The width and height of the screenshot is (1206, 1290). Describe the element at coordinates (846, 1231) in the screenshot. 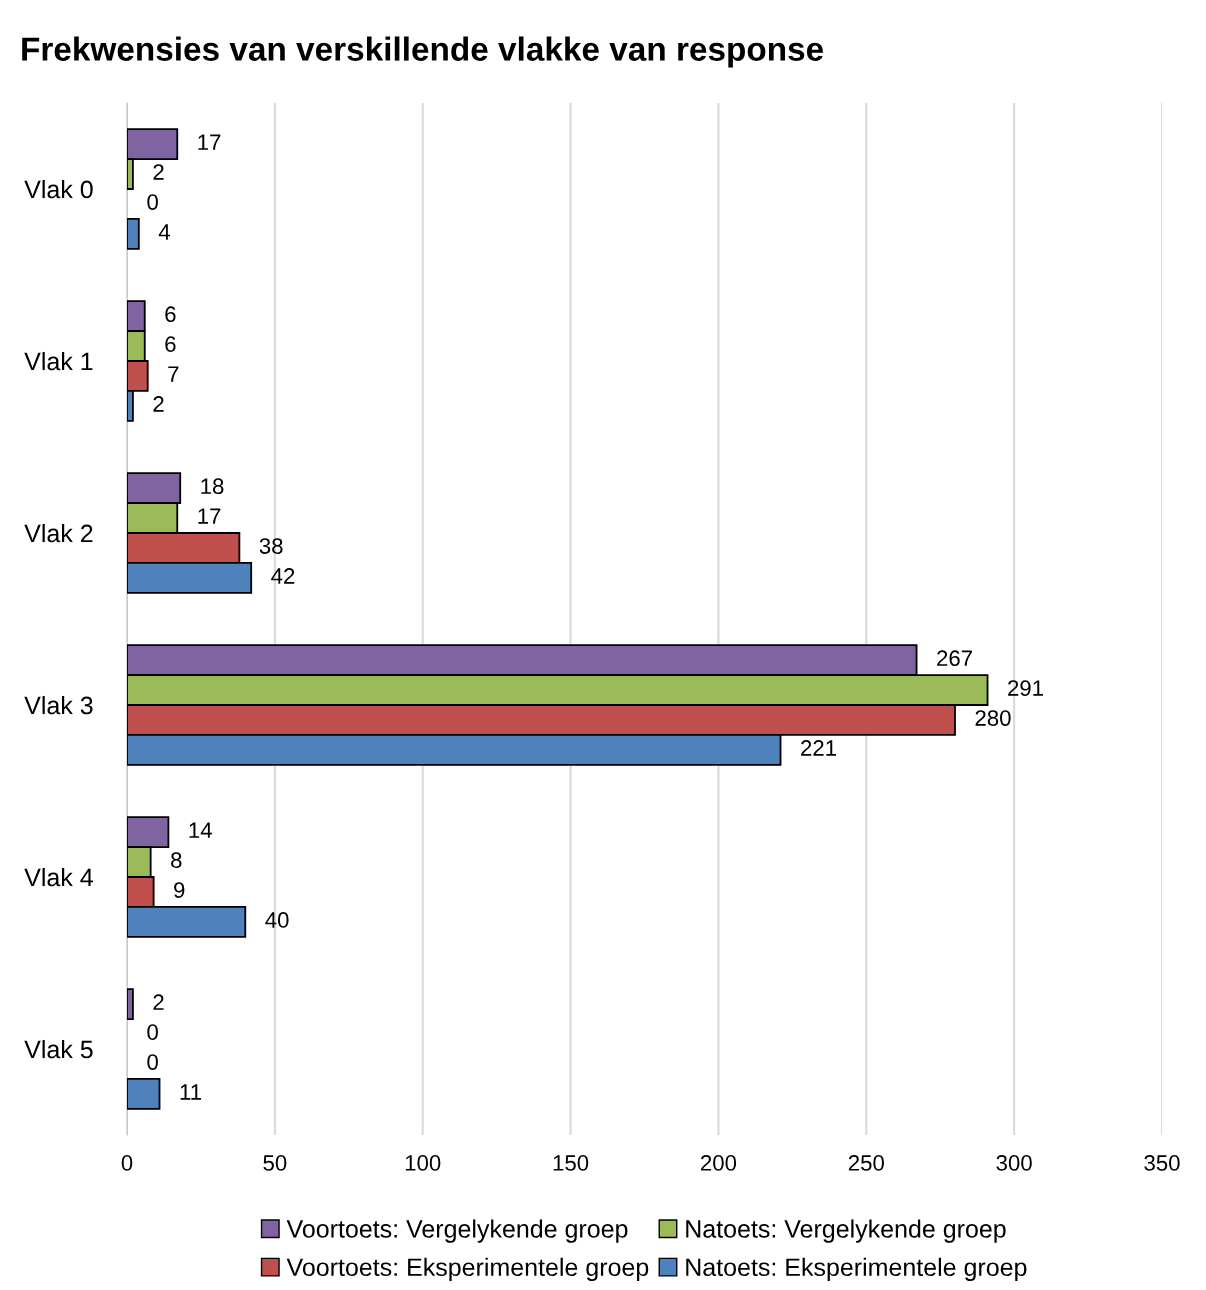

I see `legend-label: Natoets: Vergelykende groep` at that location.